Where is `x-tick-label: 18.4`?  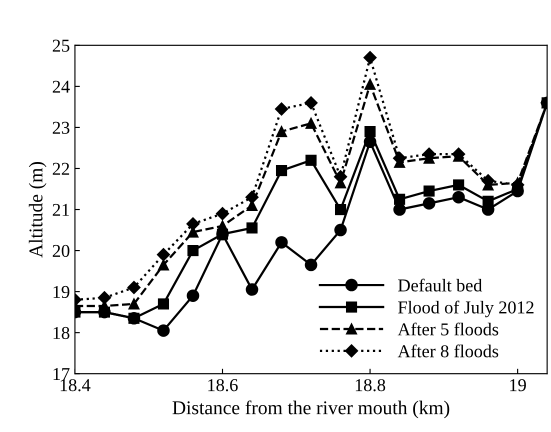
x-tick-label: 18.4 is located at coordinates (75, 385).